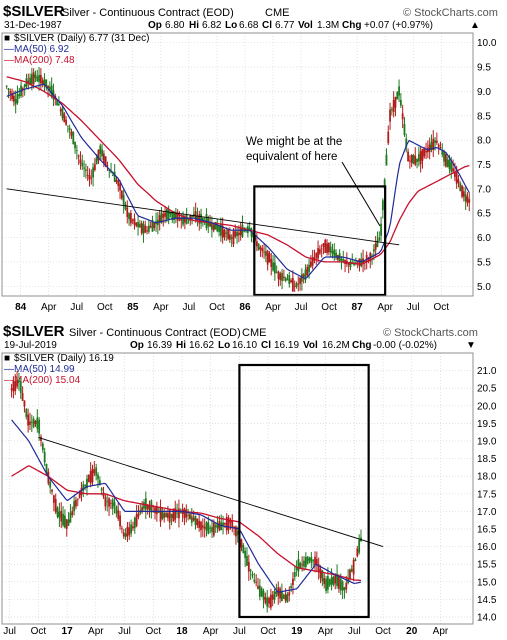  What do you see at coordinates (484, 262) in the screenshot?
I see `p1-y-tick-label: 5.5` at bounding box center [484, 262].